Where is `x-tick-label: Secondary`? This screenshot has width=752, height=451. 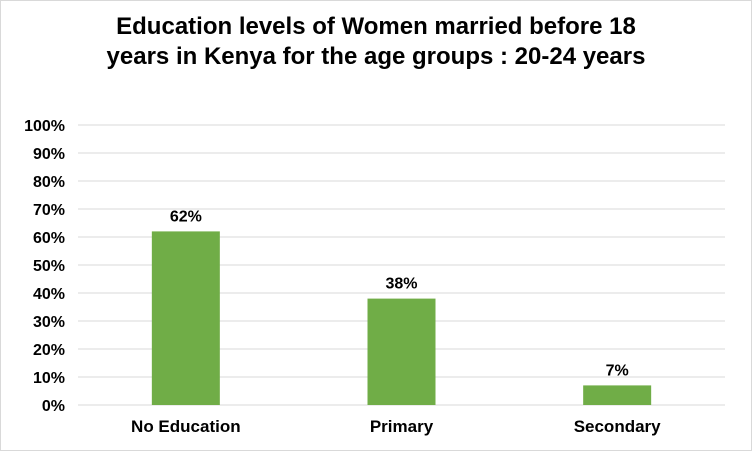
x-tick-label: Secondary is located at coordinates (617, 426).